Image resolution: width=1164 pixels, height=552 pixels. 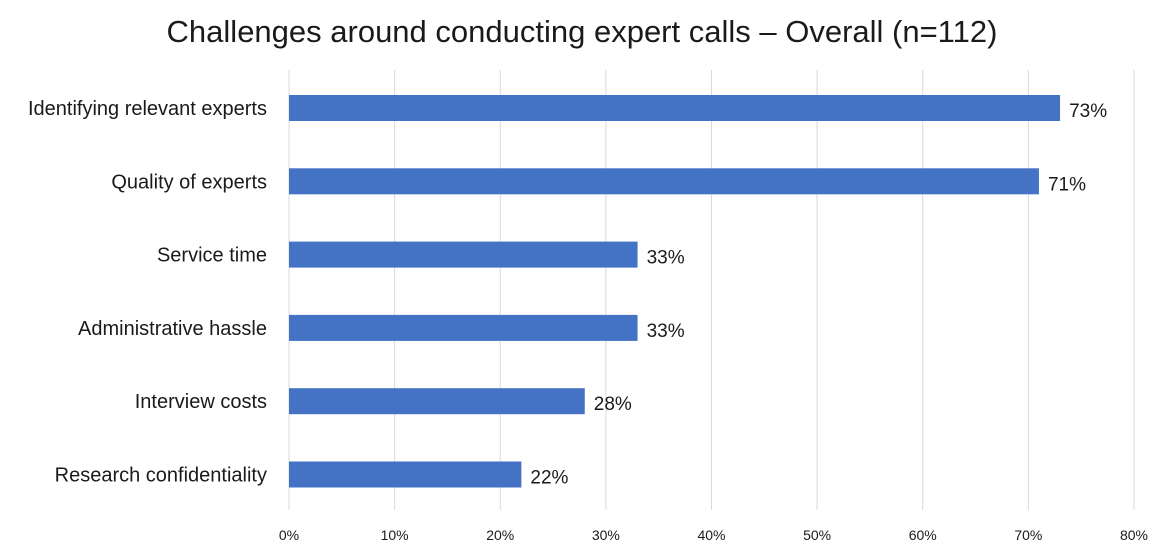 I want to click on data-label: 22%, so click(x=549, y=478).